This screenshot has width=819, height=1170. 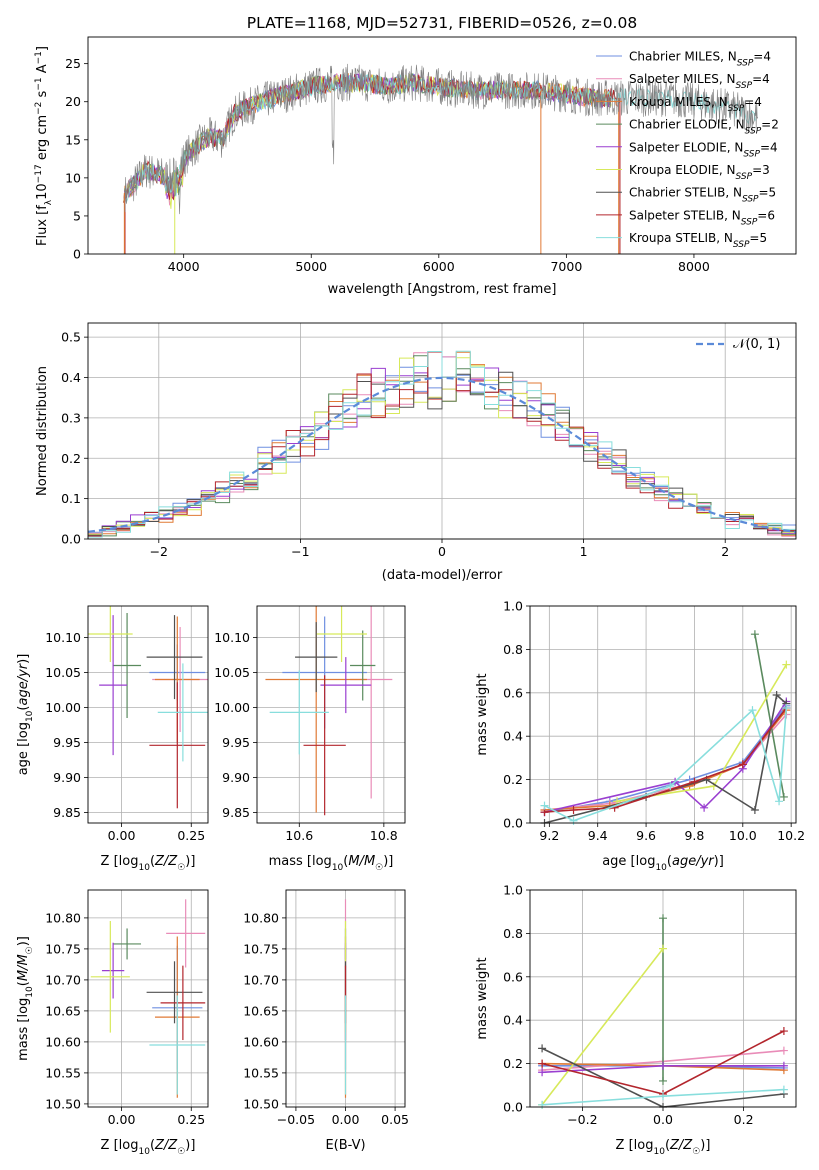 What do you see at coordinates (122, 1119) in the screenshot?
I see `mass-vs-Z-xtick-label: 0.00` at bounding box center [122, 1119].